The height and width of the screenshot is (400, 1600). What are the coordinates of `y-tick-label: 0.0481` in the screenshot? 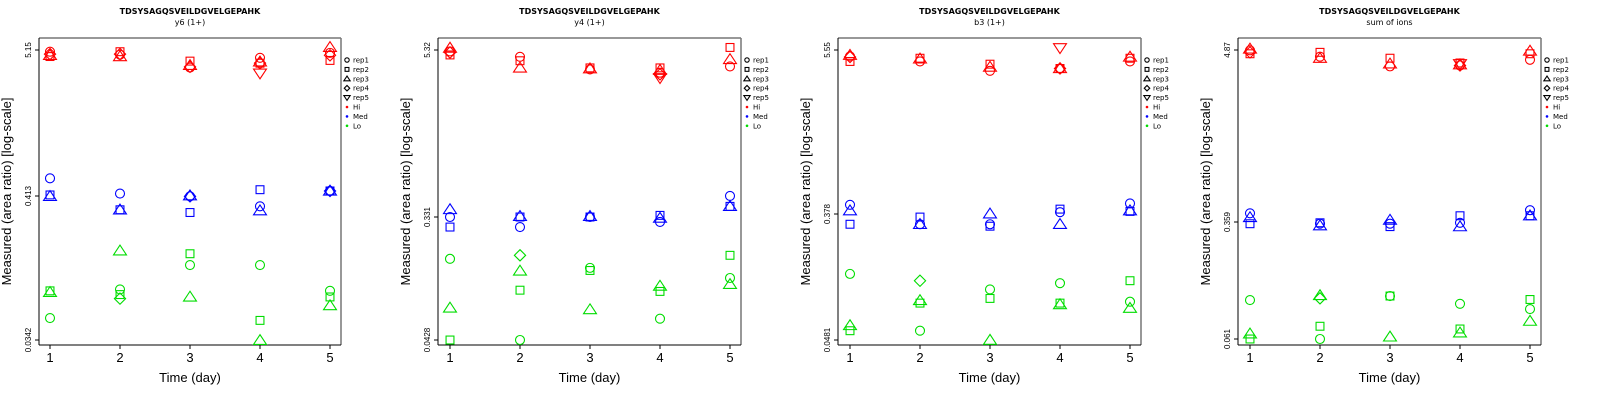 It's located at (827, 339).